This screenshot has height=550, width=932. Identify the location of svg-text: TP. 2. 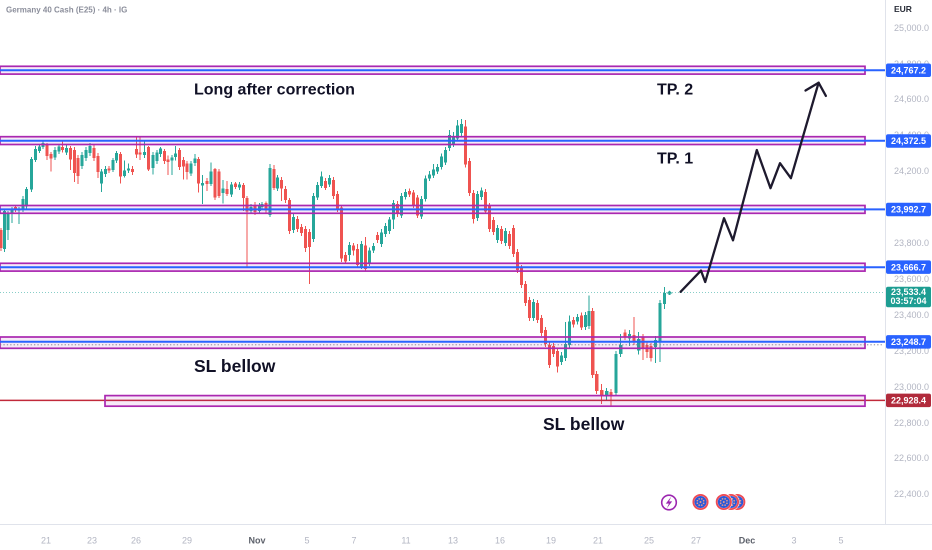
(675, 90).